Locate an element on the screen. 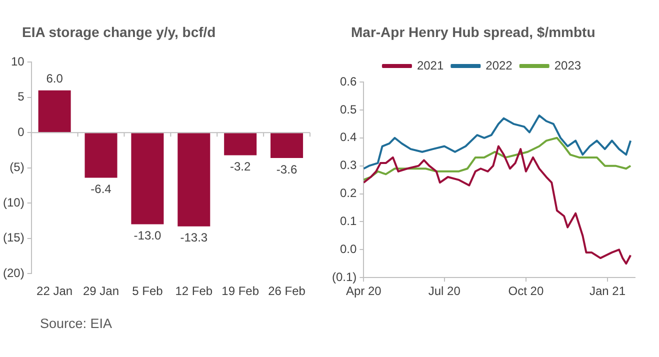 This screenshot has height=357, width=659. y-tick-label: 10 is located at coordinates (17, 61).